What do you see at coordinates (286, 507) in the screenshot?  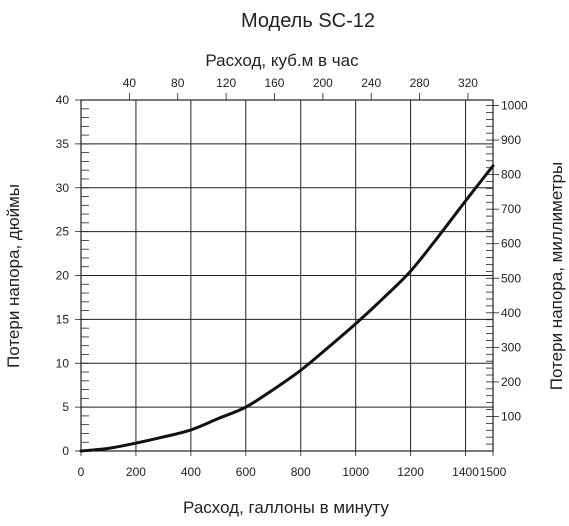 I see `x-axis-title: Расход, галлоны в минуту` at bounding box center [286, 507].